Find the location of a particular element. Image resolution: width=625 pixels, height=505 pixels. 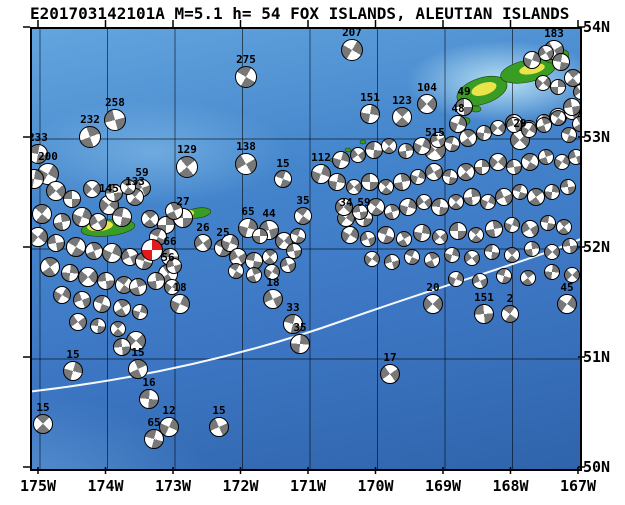

lon-label: 170W is located at coordinates (375, 486).